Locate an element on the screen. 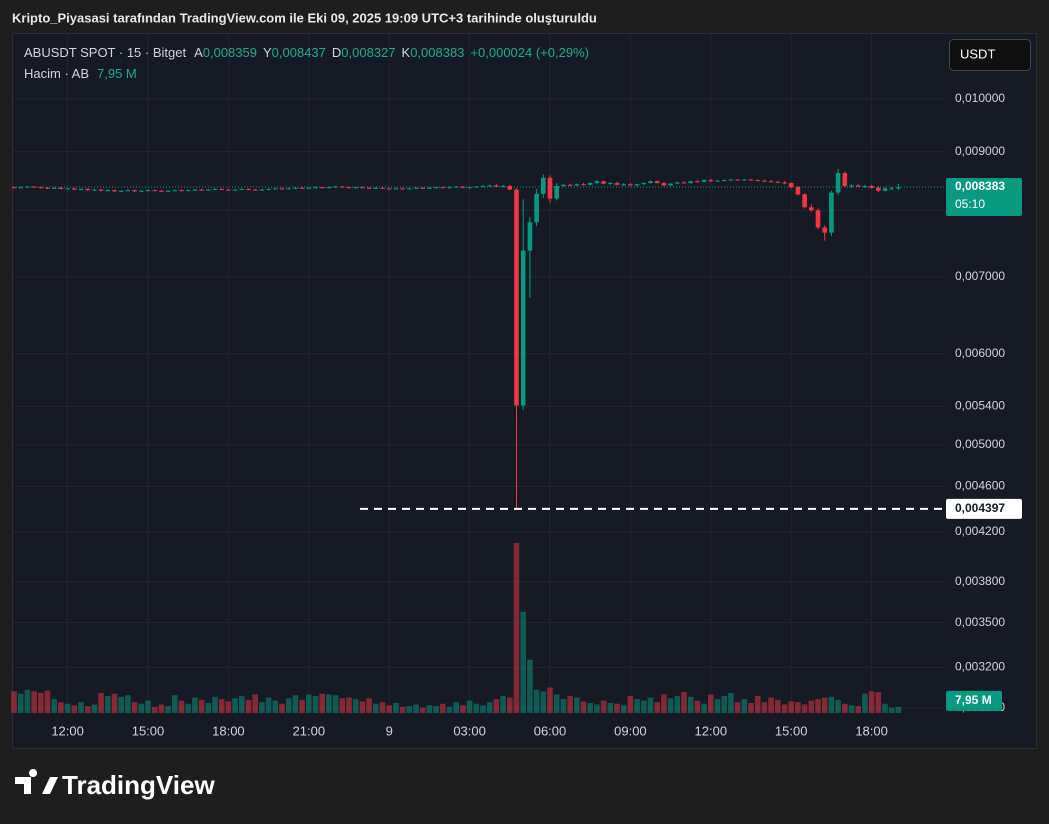 The height and width of the screenshot is (824, 1049). currency-button is located at coordinates (990, 55).